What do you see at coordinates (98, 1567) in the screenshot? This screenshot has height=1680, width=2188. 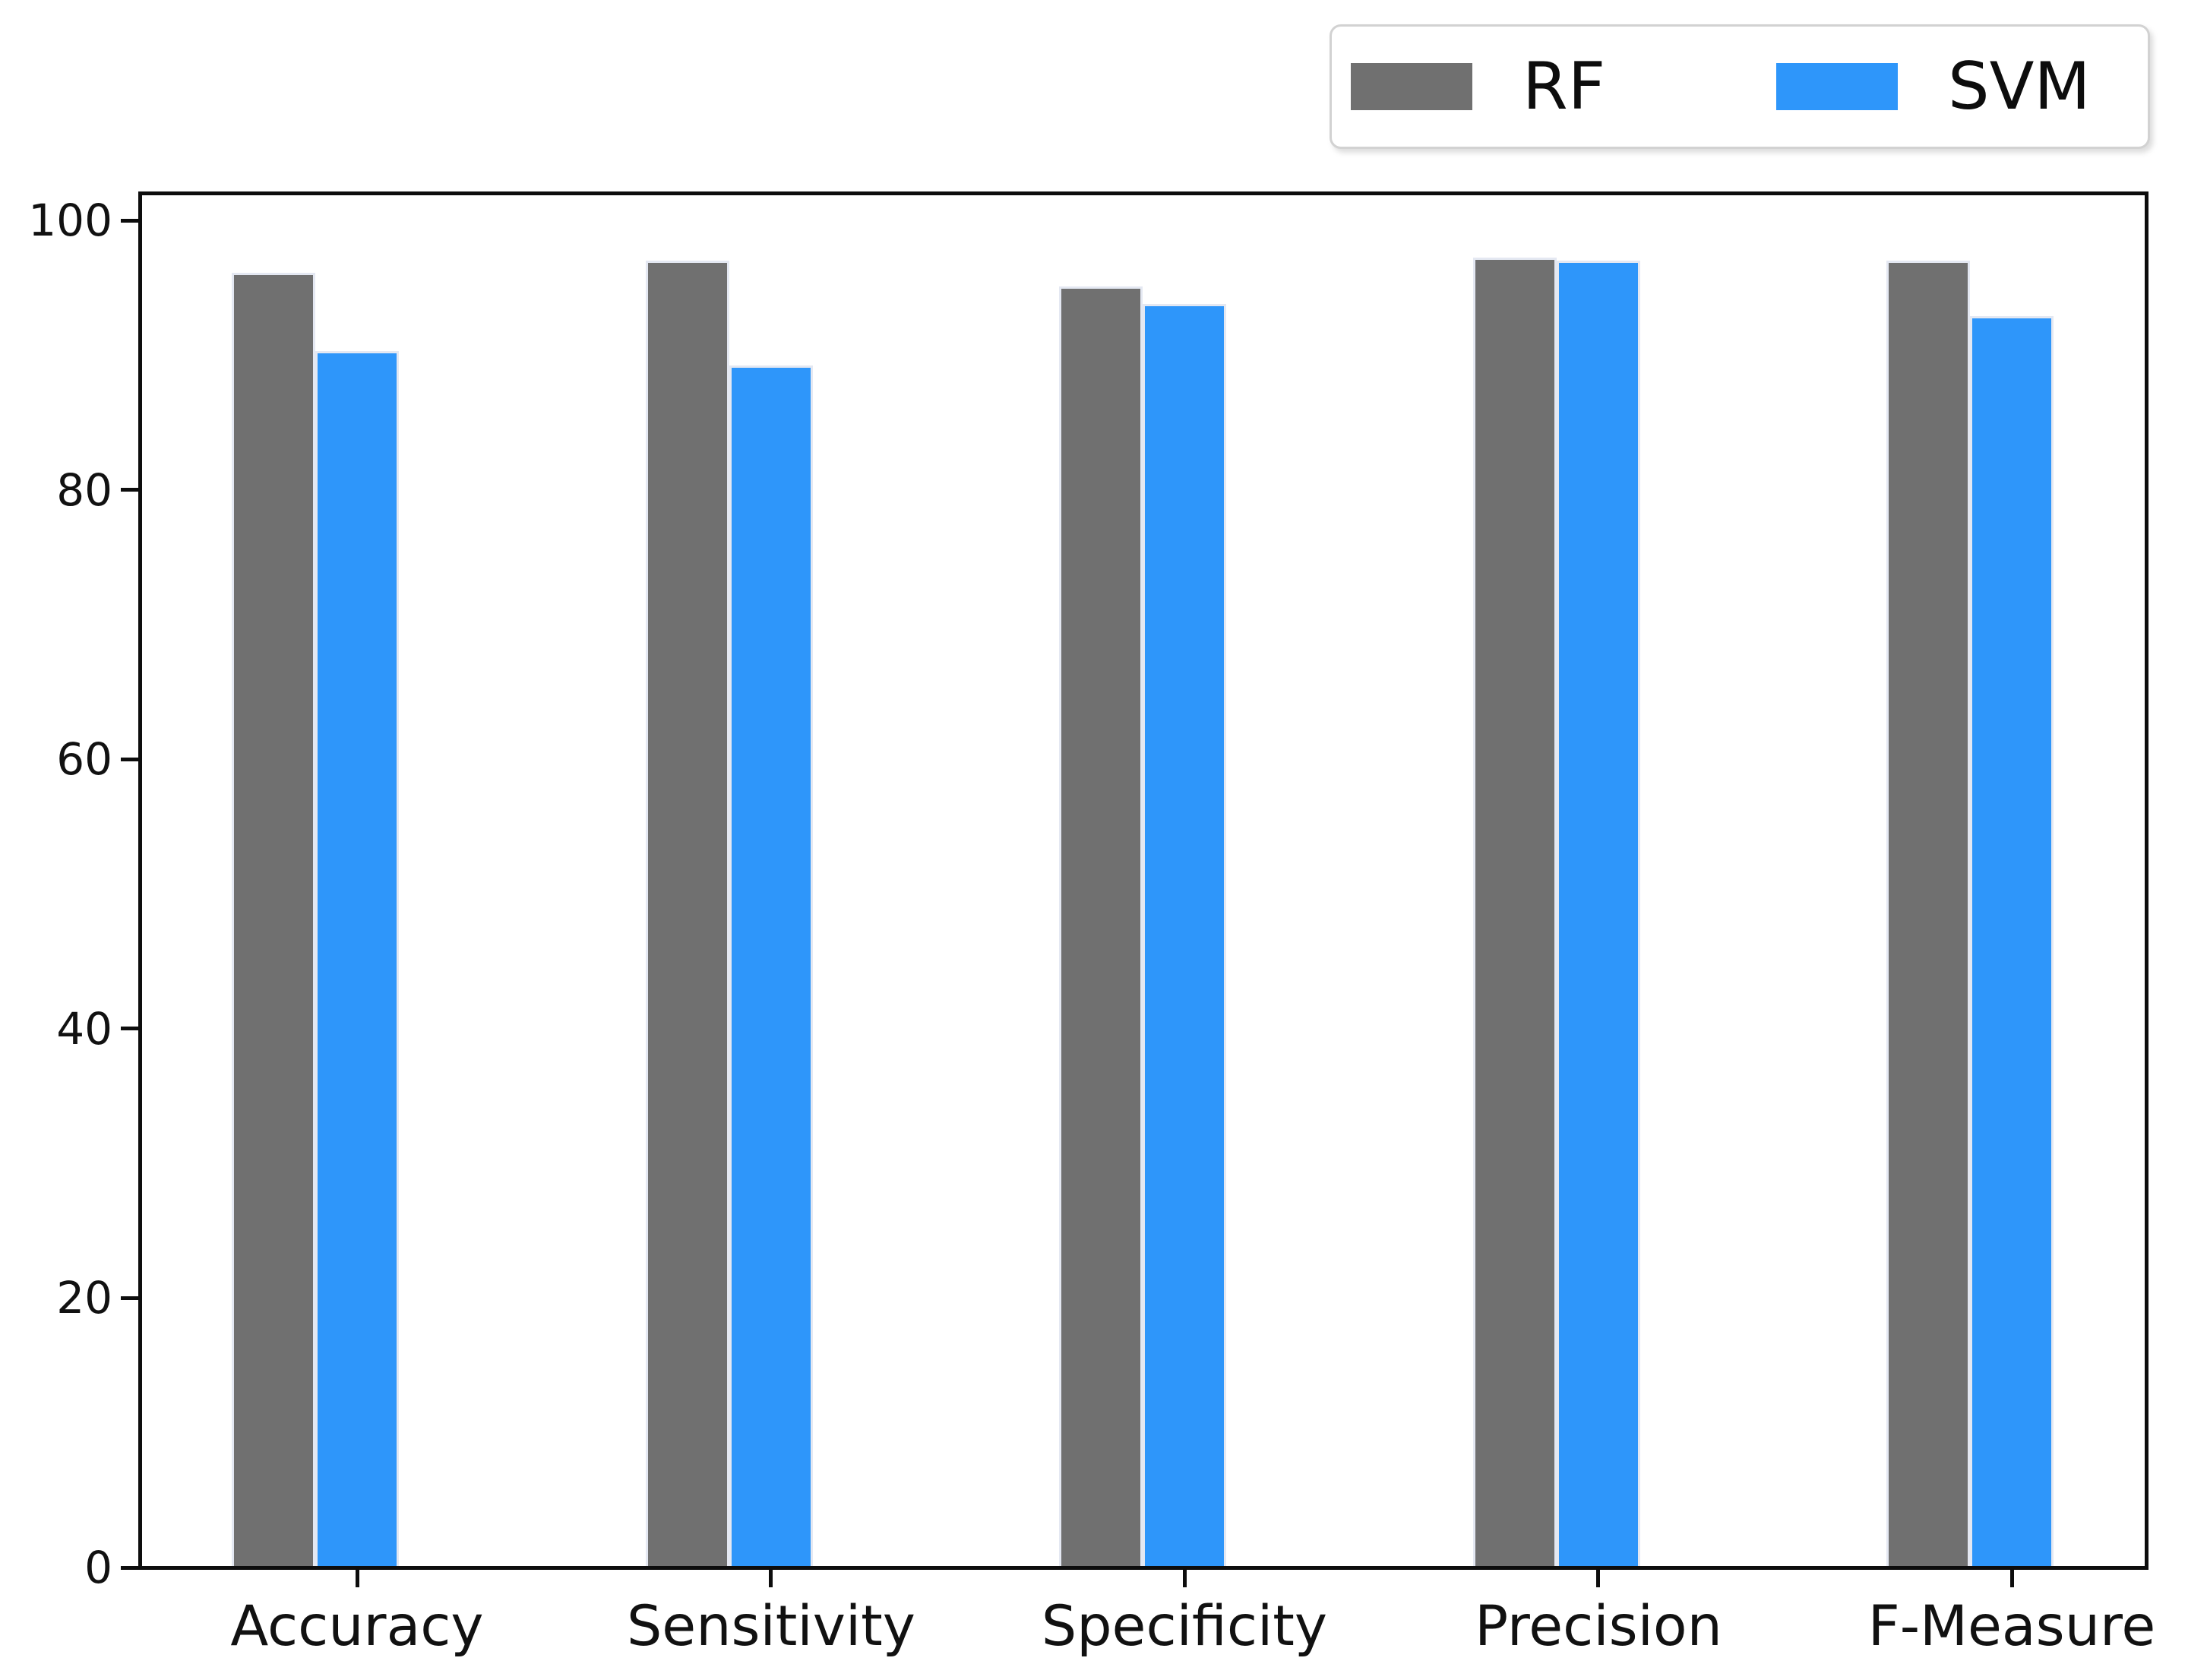 I see `y-tick-label-0: 0` at bounding box center [98, 1567].